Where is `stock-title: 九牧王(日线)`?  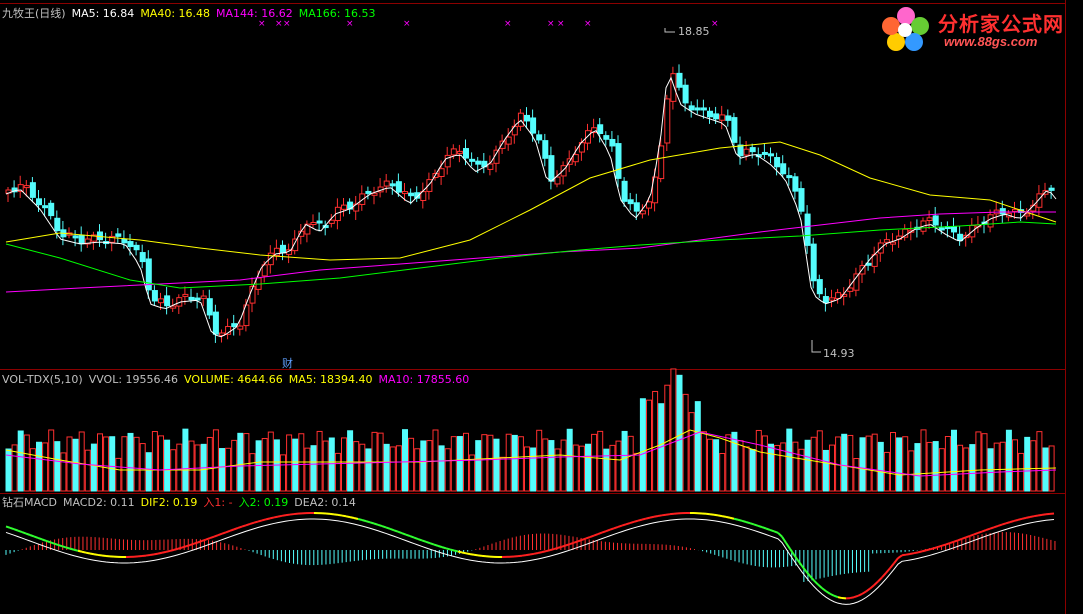
stock-title: 九牧王(日线) is located at coordinates (34, 13).